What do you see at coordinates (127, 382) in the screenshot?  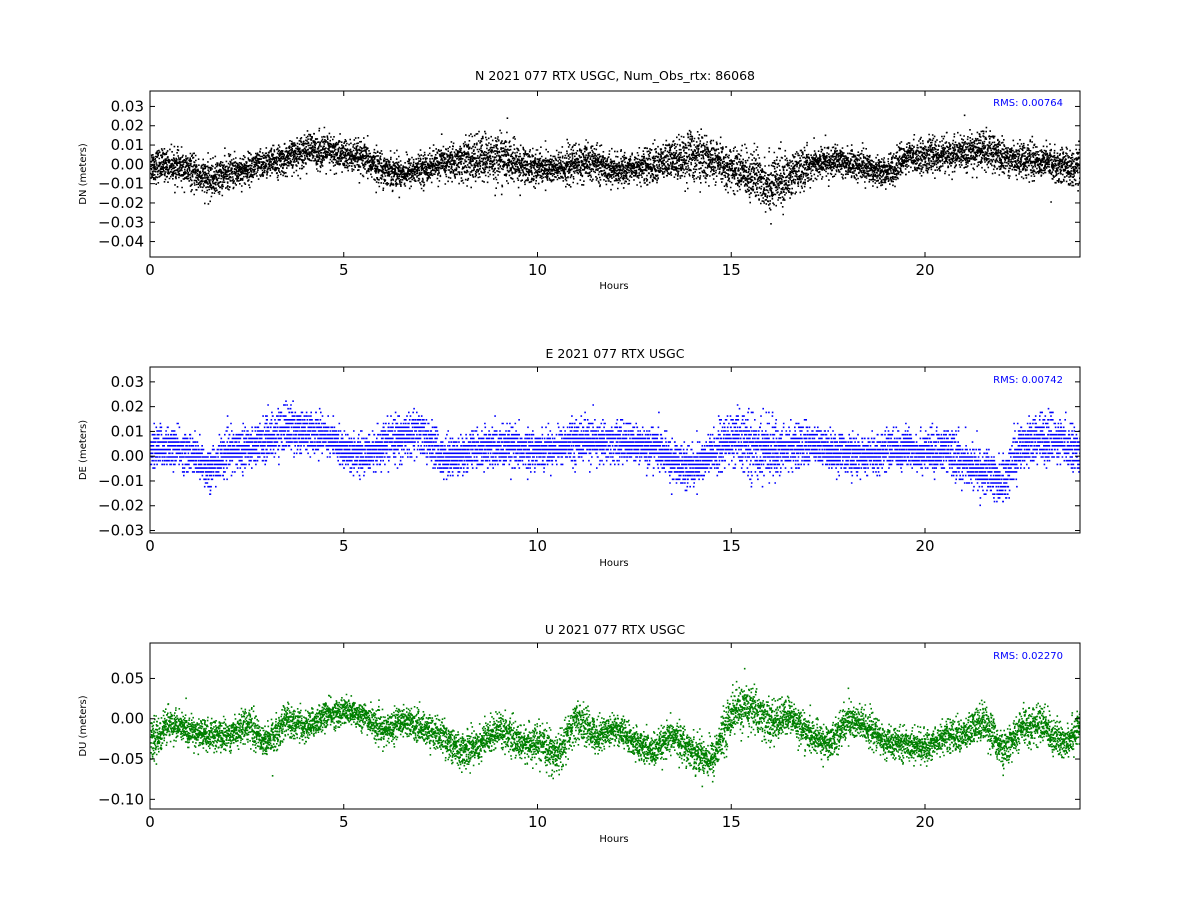 I see `y-tick-label-east-6: 0.03` at bounding box center [127, 382].